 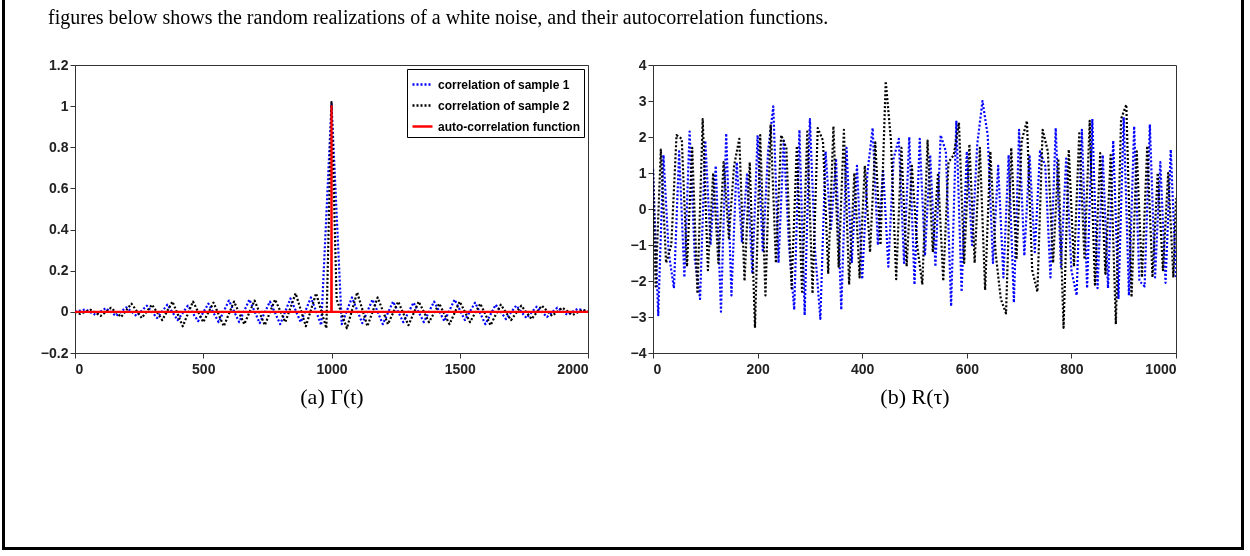 I want to click on y-tick-label: 4, so click(x=642, y=64).